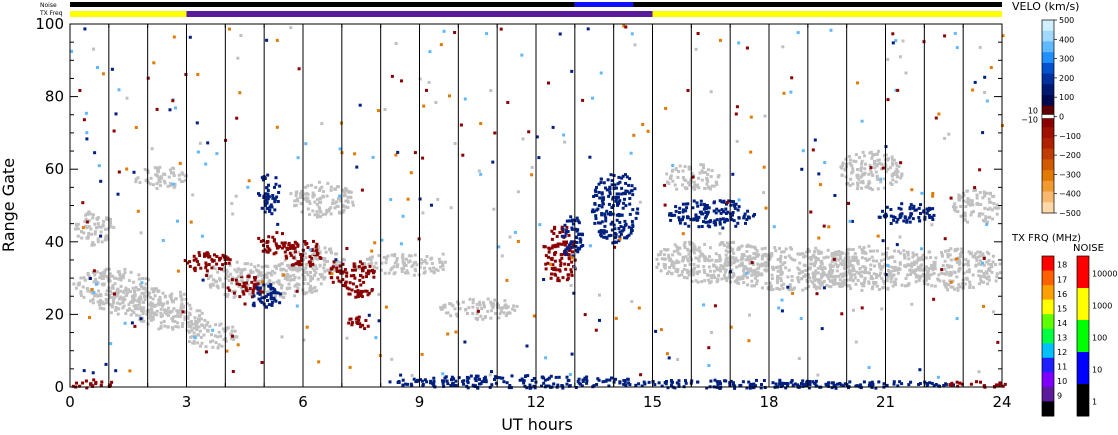 Image resolution: width=1118 pixels, height=435 pixels. What do you see at coordinates (1061, 117) in the screenshot?
I see `velo-tick-label: 0` at bounding box center [1061, 117].